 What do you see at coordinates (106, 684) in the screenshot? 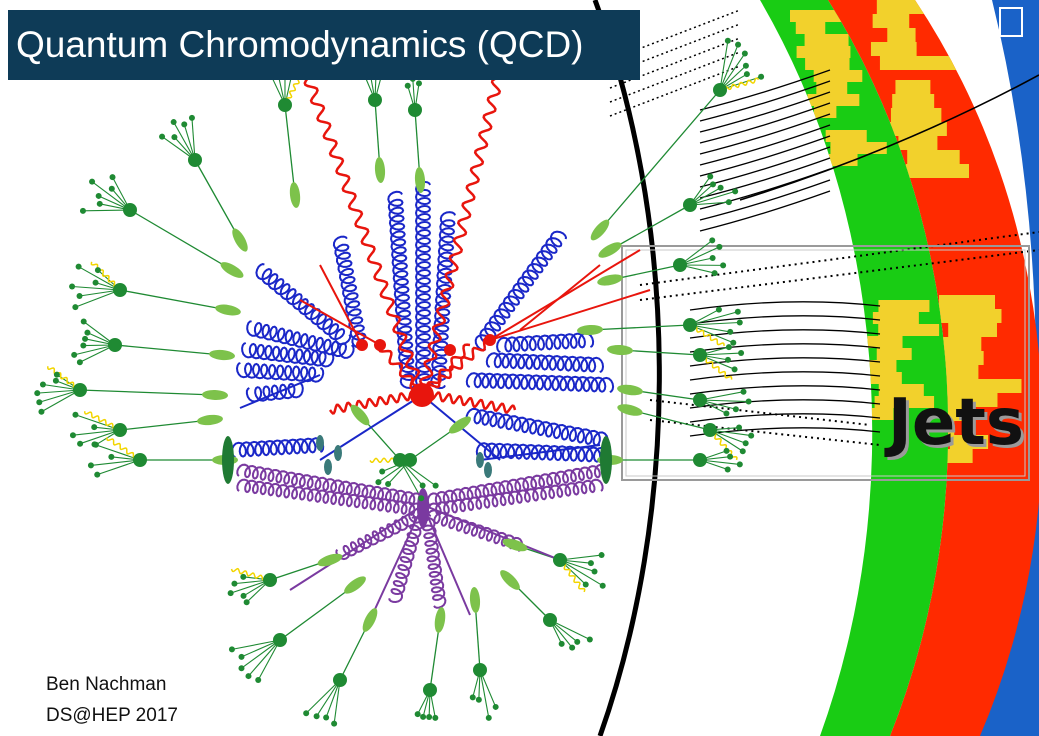
I see `author-name: Ben Nachman` at bounding box center [106, 684].